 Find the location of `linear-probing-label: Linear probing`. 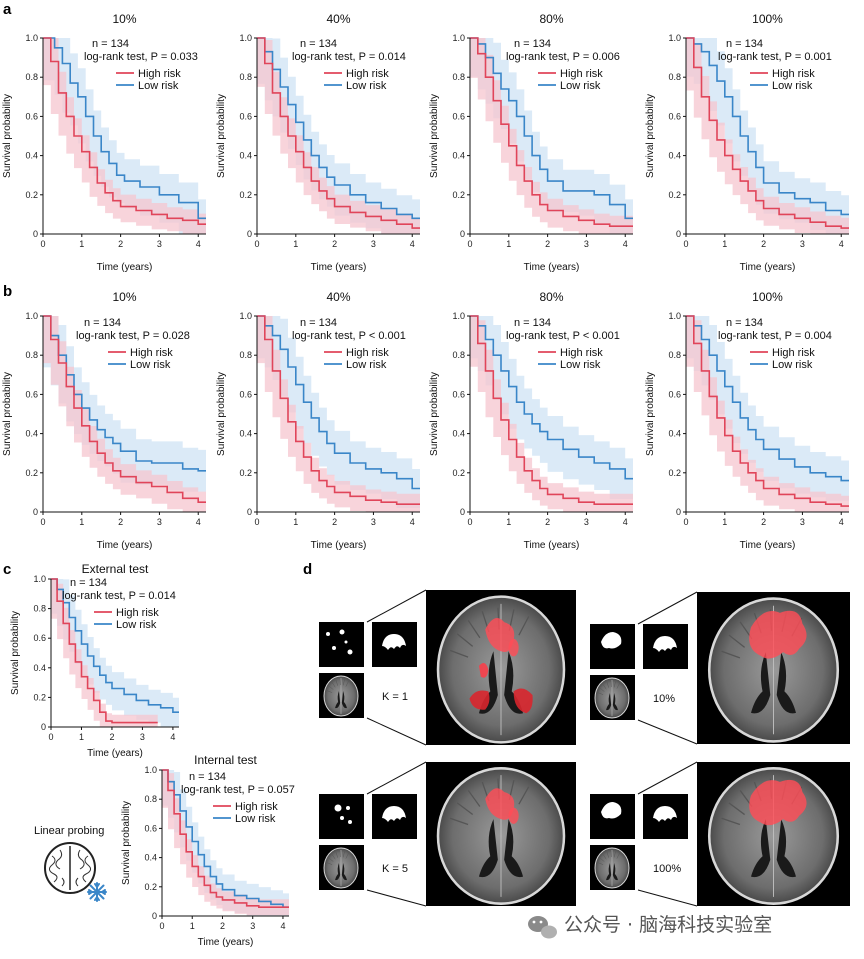

linear-probing-label: Linear probing is located at coordinates (69, 831).